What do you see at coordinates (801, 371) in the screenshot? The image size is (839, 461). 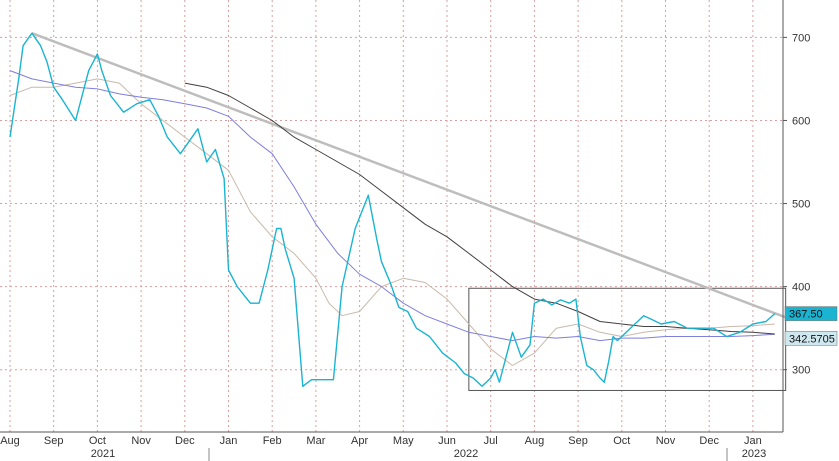 I see `y-tick-label: 300` at bounding box center [801, 371].